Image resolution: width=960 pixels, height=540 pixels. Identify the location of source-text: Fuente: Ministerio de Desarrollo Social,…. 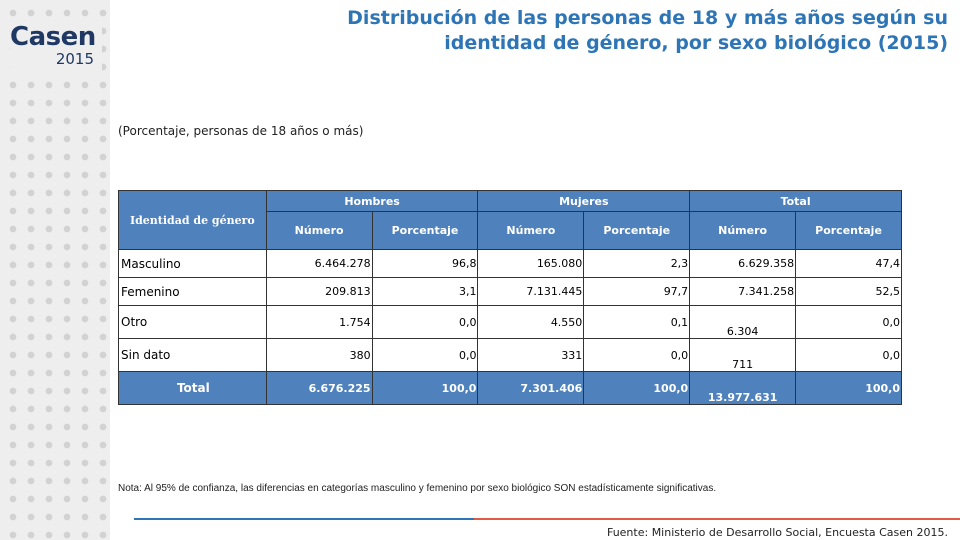
(777, 532).